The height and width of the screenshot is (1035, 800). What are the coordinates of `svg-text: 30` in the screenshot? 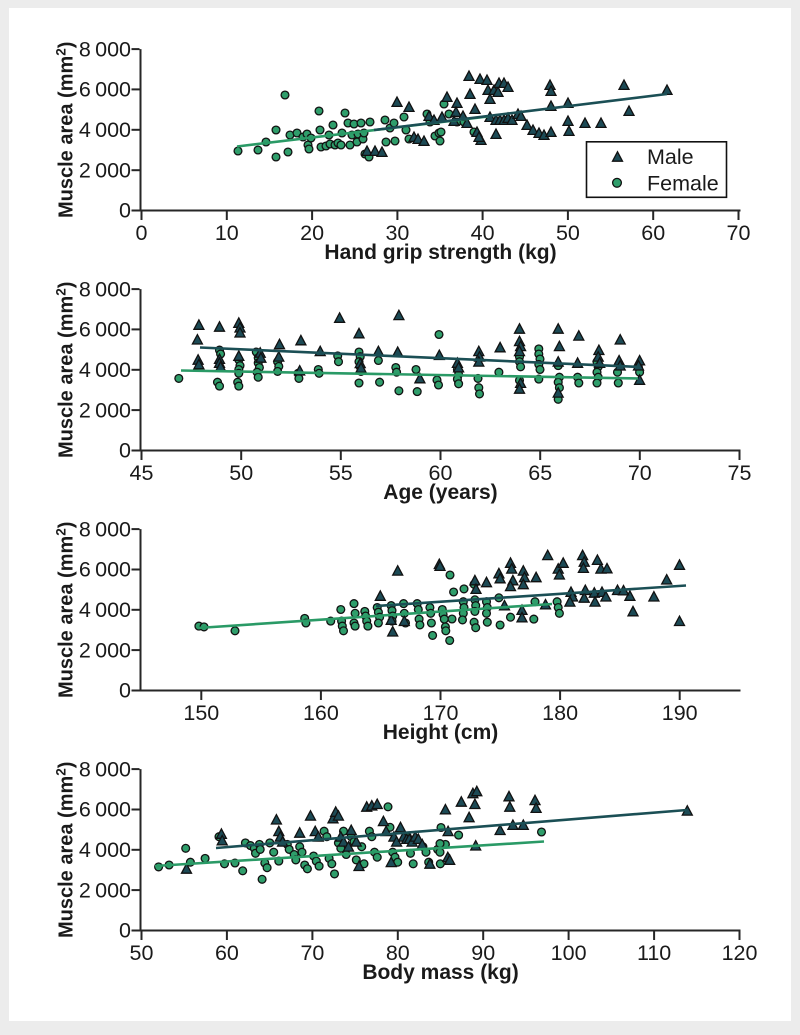 It's located at (397, 233).